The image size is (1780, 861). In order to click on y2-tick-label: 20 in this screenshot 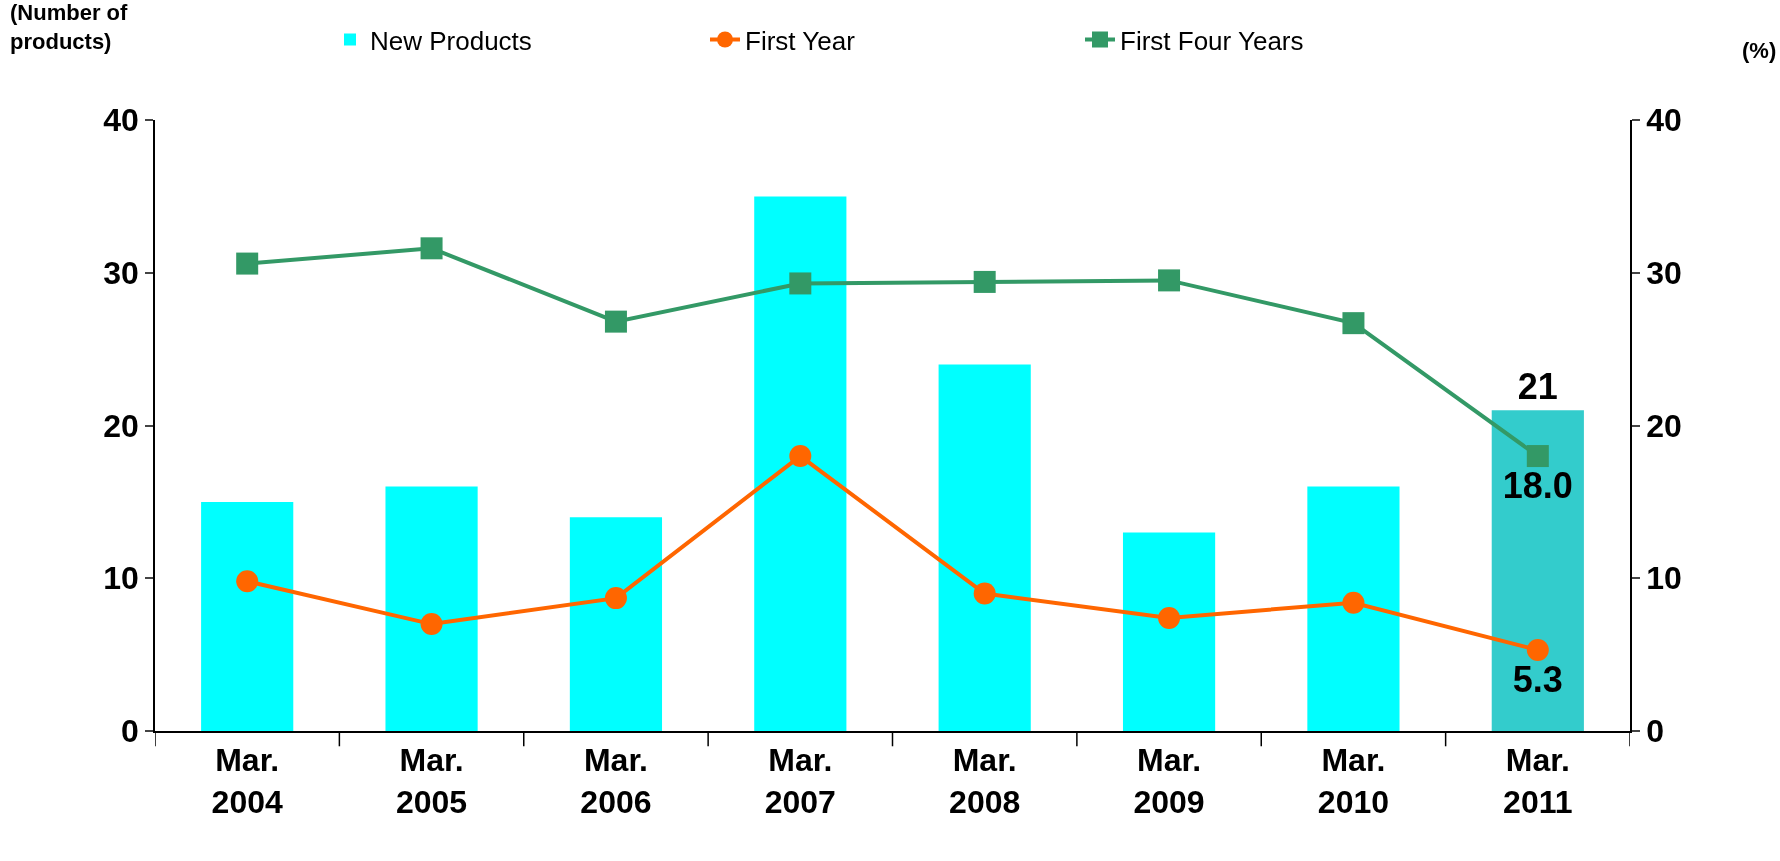, I will do `click(1664, 425)`.